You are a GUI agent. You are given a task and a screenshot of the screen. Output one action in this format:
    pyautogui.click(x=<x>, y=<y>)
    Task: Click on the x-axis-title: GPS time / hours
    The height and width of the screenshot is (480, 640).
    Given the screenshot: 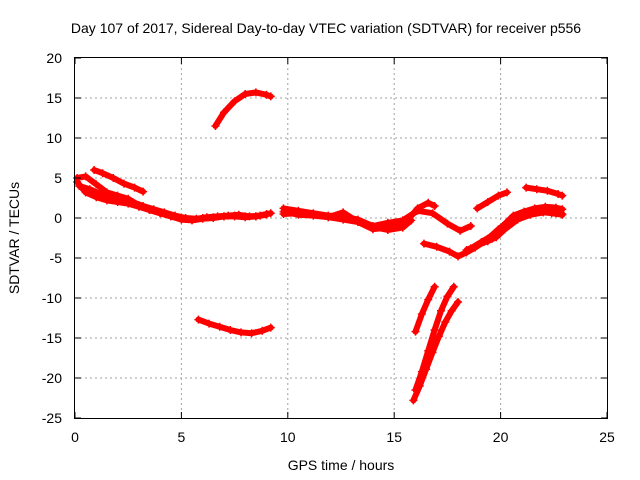 What is the action you would take?
    pyautogui.click(x=341, y=465)
    